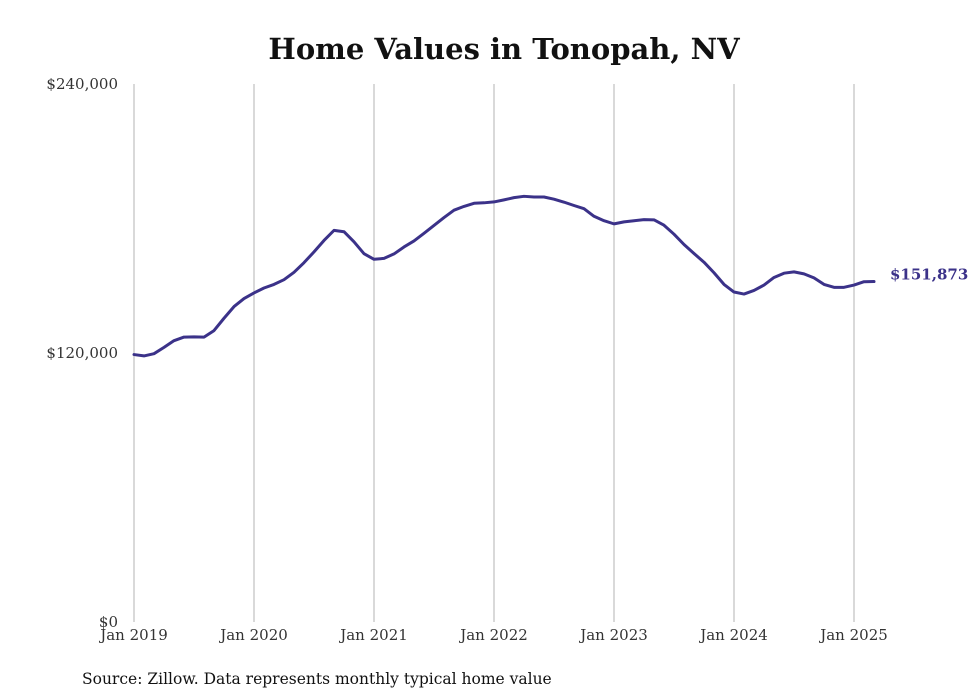  What do you see at coordinates (373, 635) in the screenshot?
I see `x-tick-label: Jan 2021` at bounding box center [373, 635].